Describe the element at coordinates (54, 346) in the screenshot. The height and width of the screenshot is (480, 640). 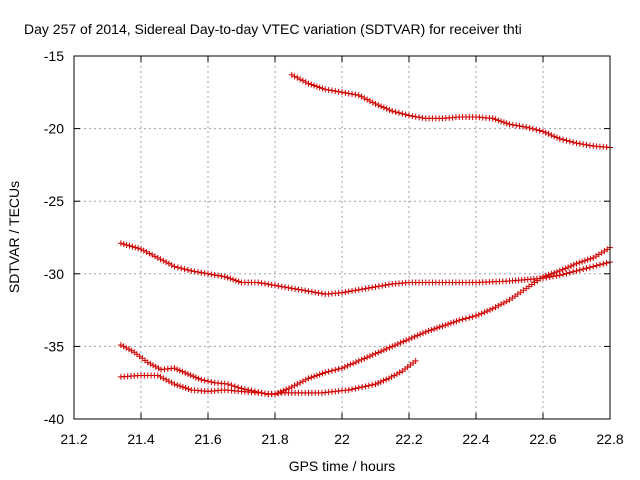
I see `y-tick-label: -35` at that location.